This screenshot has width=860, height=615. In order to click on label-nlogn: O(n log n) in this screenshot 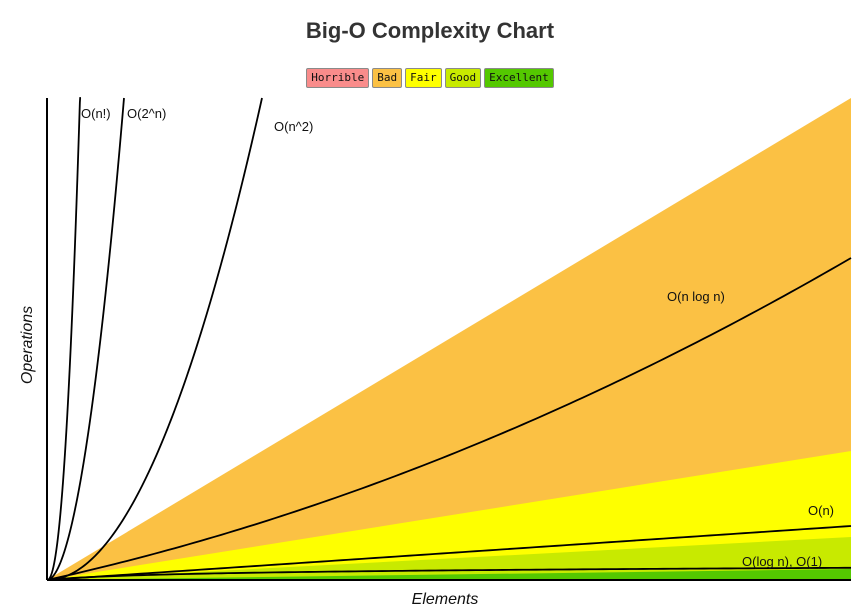, I will do `click(696, 296)`.